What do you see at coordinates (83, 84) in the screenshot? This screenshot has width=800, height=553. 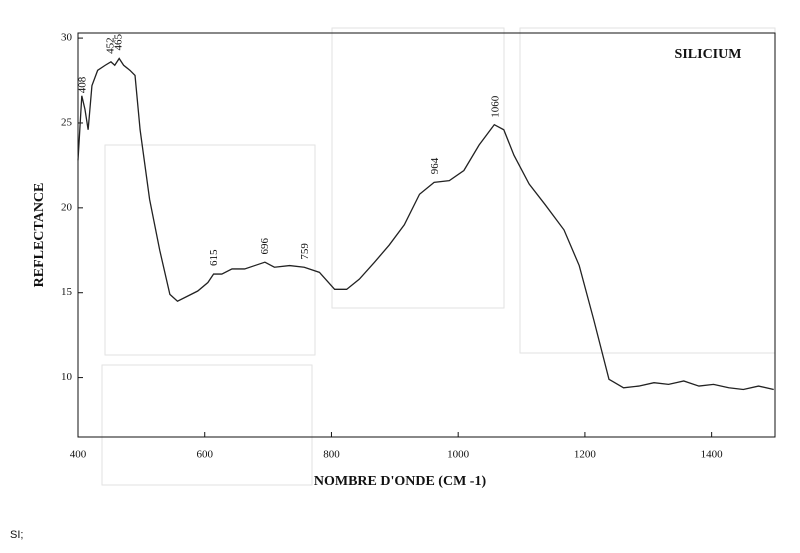 I see `peak-label: 408` at bounding box center [83, 84].